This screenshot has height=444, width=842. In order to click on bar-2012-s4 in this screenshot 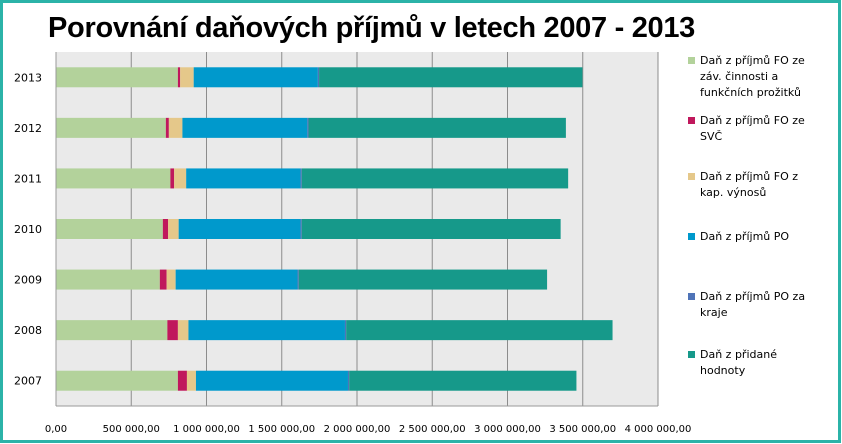, I will do `click(308, 127)`.